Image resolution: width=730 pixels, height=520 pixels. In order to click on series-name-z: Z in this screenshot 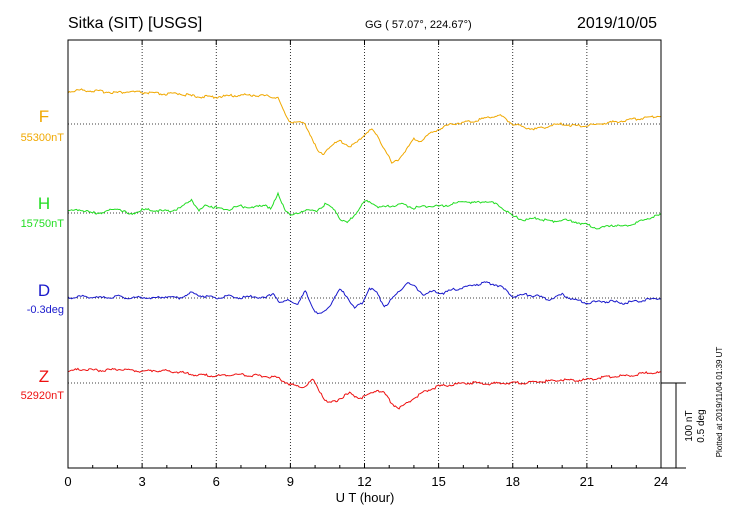, I will do `click(44, 376)`.